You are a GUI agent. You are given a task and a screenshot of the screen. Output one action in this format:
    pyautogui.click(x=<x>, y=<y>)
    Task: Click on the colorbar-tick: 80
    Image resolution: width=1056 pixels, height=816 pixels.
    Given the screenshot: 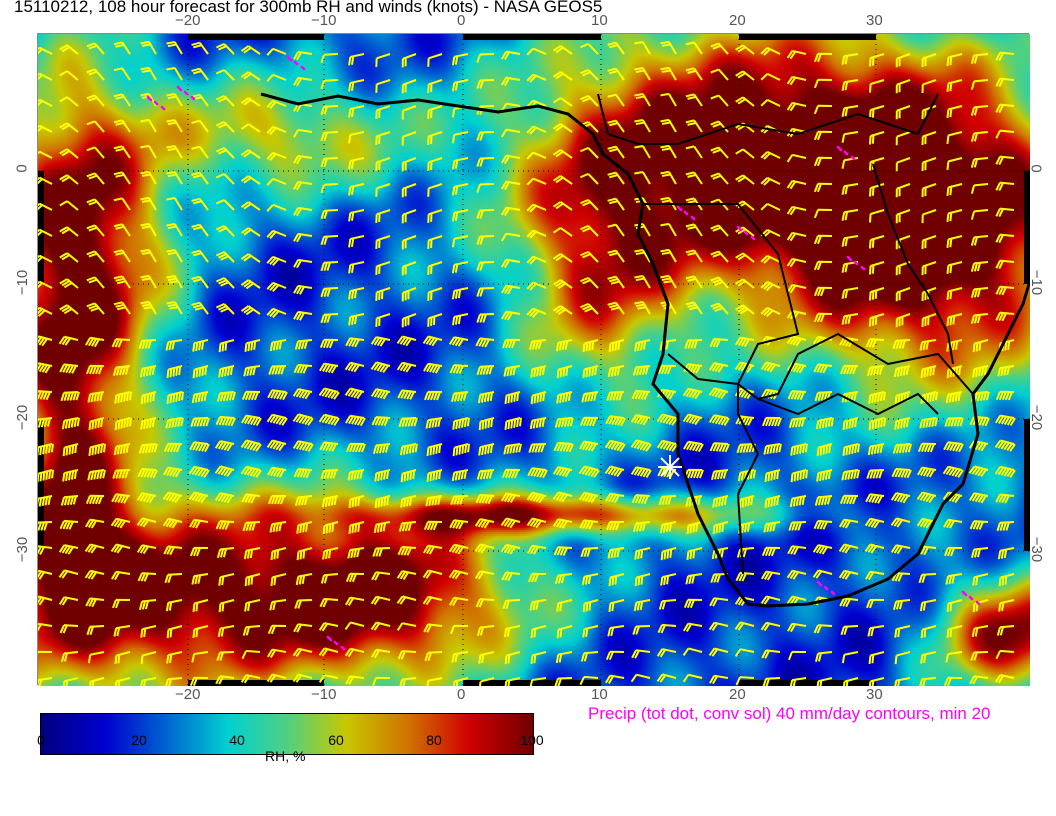 What is the action you would take?
    pyautogui.click(x=434, y=740)
    